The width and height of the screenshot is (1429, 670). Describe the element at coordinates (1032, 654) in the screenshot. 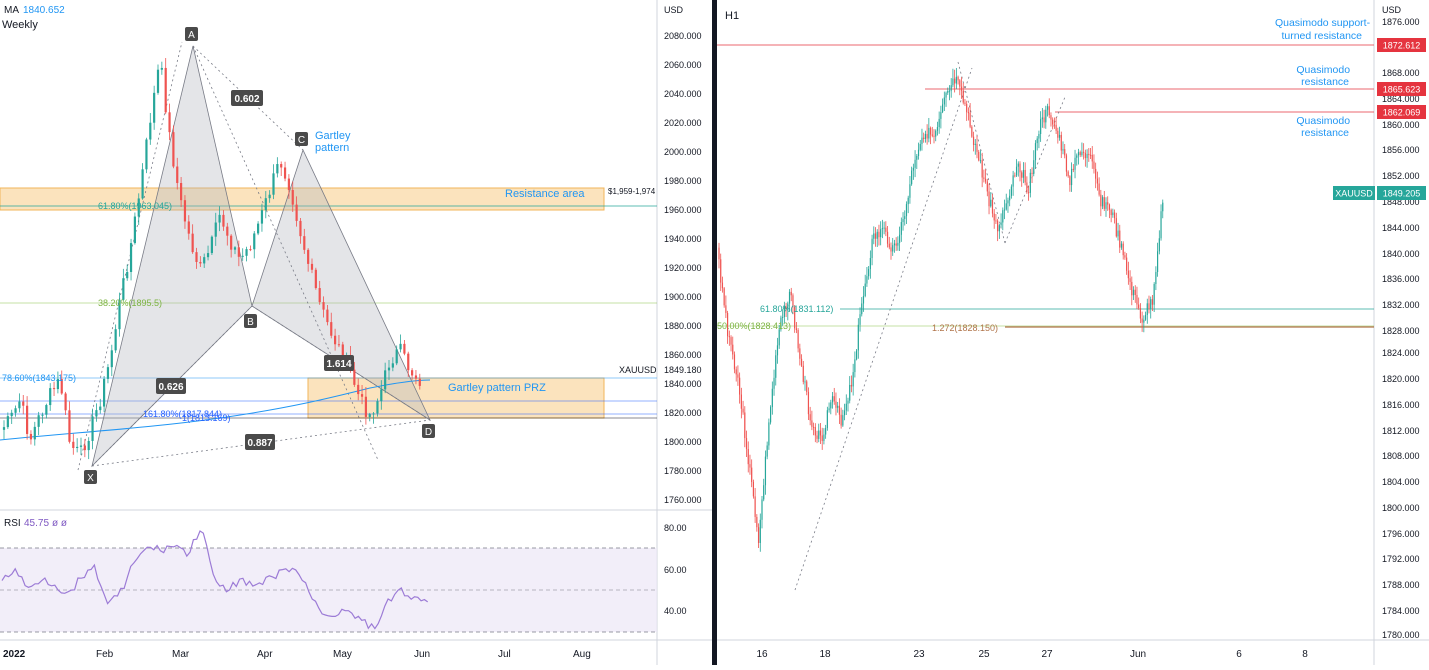

I see `h1-time-axis: 16 18 23 25 27 Jun 6 8` at that location.